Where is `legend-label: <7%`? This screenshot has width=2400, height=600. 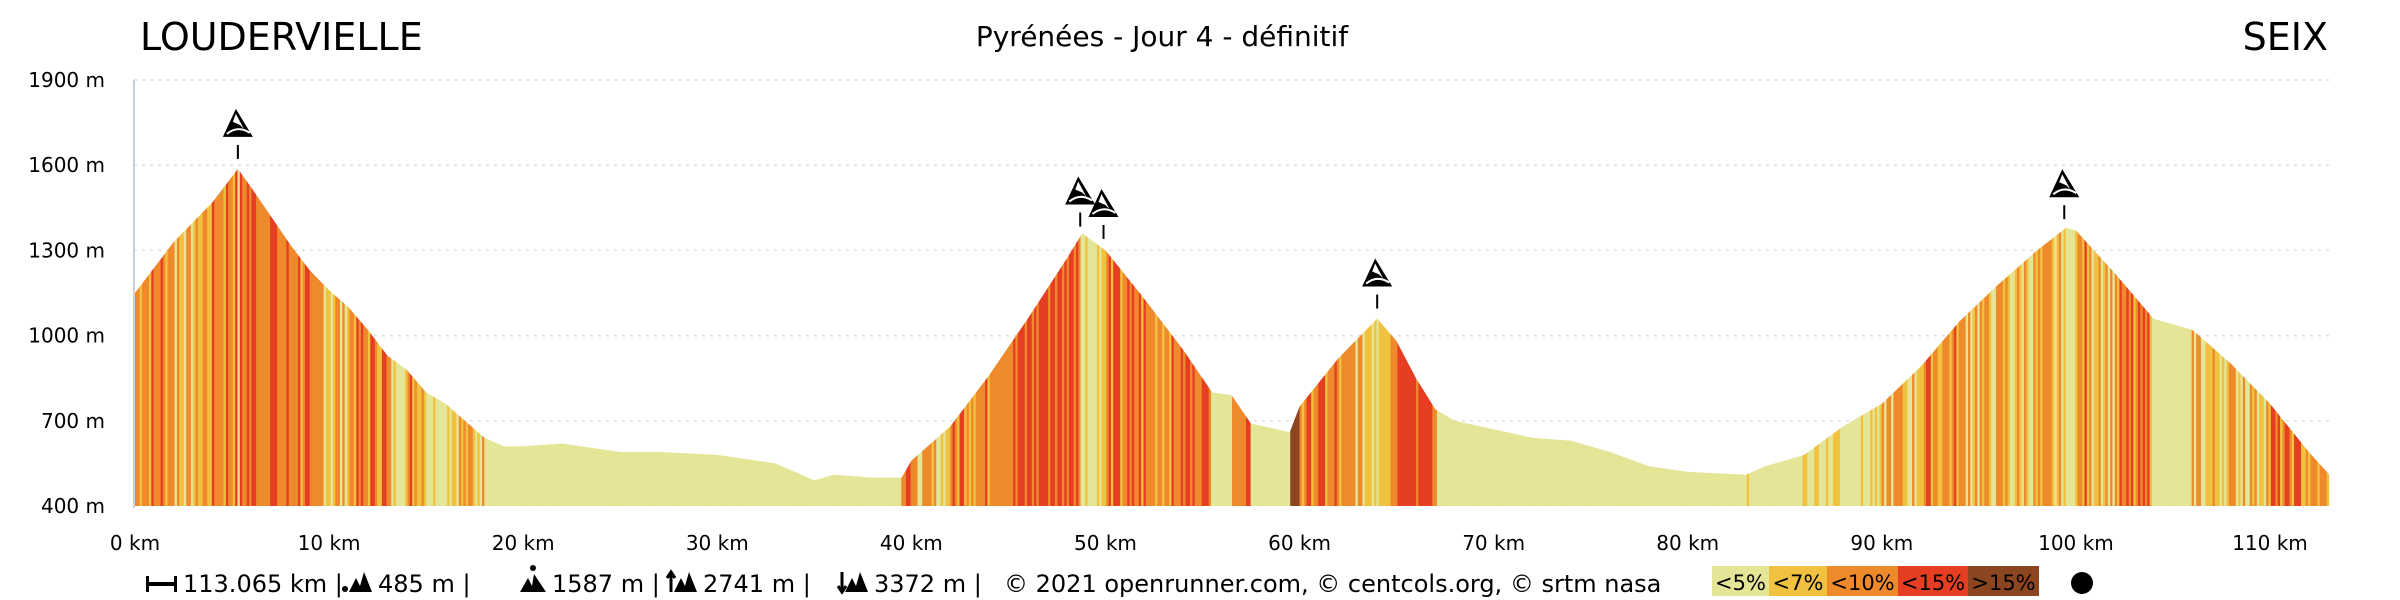 legend-label: <7% is located at coordinates (1798, 583).